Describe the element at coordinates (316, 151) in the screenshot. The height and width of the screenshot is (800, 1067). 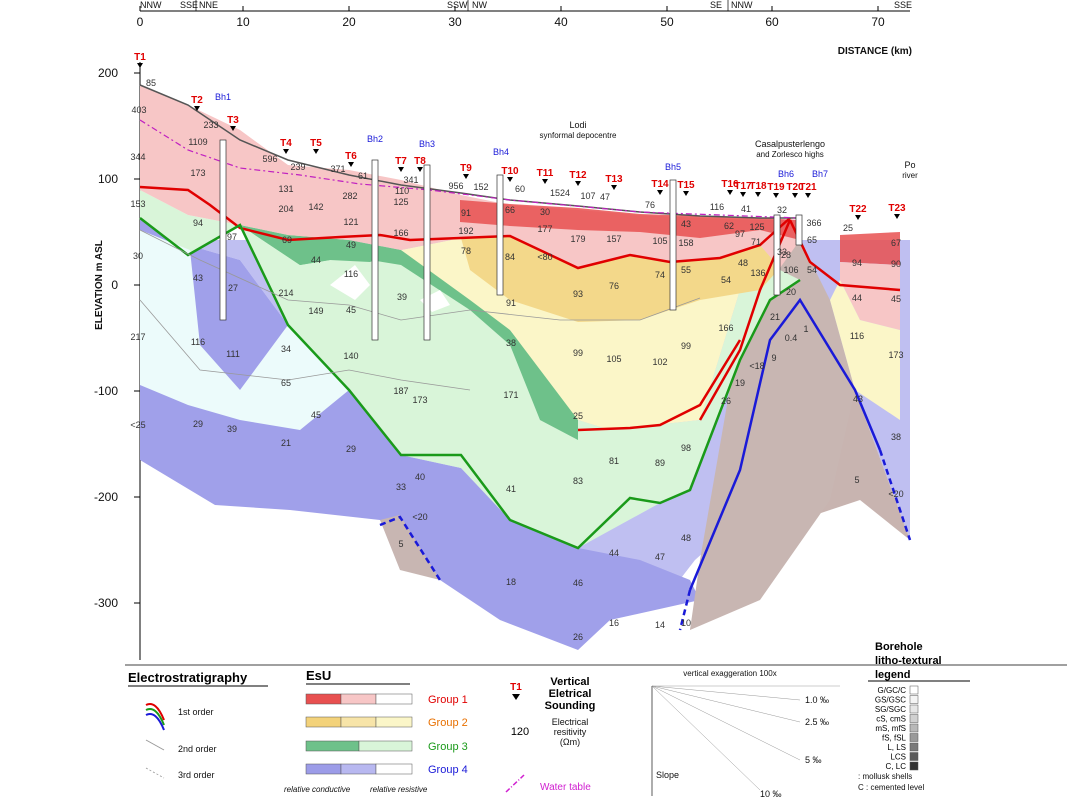
I see `sounding-marker-t5` at that location.